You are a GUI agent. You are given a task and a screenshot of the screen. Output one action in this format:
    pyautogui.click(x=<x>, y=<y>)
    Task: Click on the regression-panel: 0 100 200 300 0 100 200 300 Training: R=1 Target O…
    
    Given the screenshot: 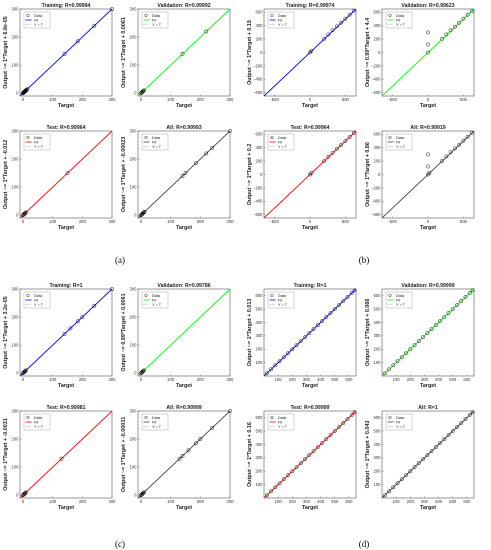 What is the action you would take?
    pyautogui.click(x=59, y=336)
    